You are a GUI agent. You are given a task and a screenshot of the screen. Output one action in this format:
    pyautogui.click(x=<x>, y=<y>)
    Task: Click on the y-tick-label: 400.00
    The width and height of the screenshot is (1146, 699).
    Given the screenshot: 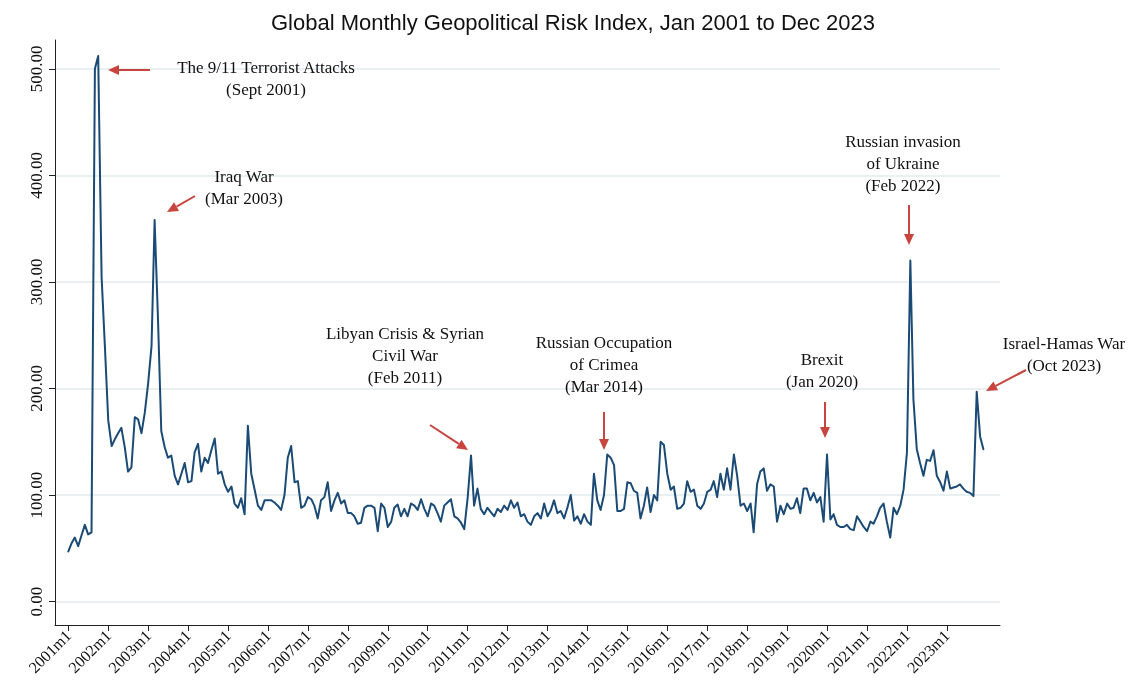 What is the action you would take?
    pyautogui.click(x=36, y=175)
    